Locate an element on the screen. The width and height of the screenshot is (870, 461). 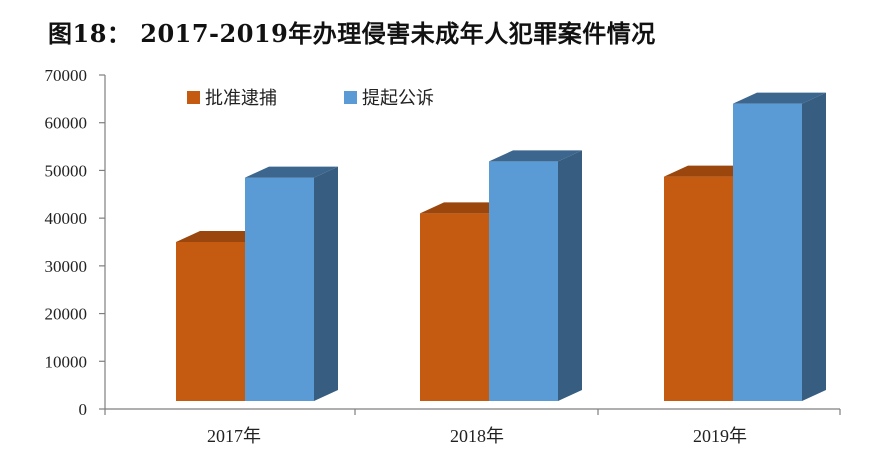
bar-prosecution-2019年 is located at coordinates (779, 246).